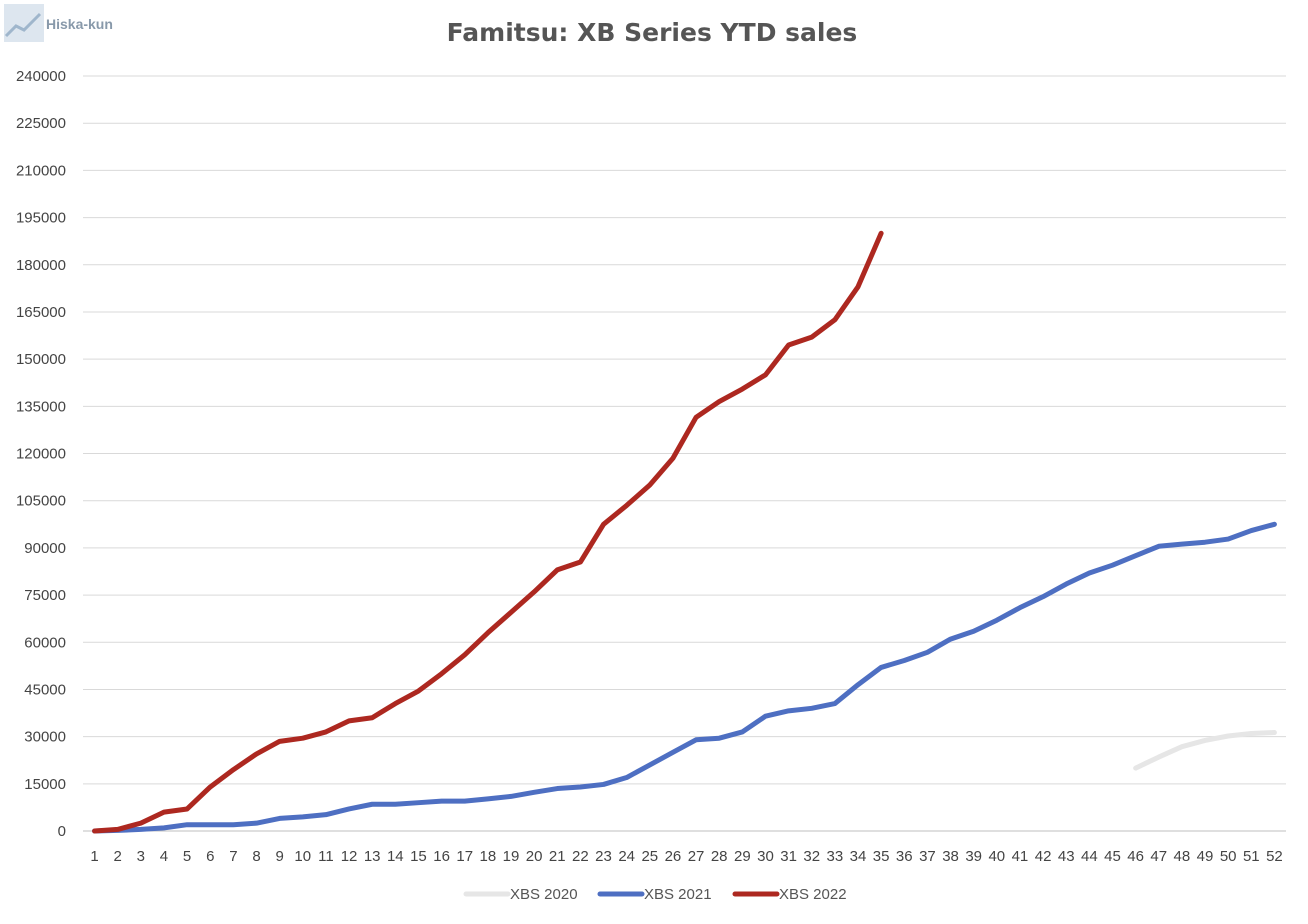 Image resolution: width=1308 pixels, height=924 pixels. Describe the element at coordinates (1089, 856) in the screenshot. I see `x-tick-label: 44` at that location.